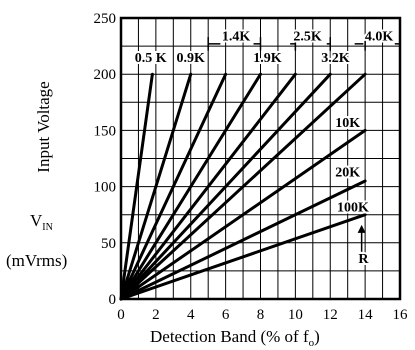 Image resolution: width=415 pixels, height=350 pixels. I want to click on x-axis-label: Detection Band (% of fo), so click(235, 338).